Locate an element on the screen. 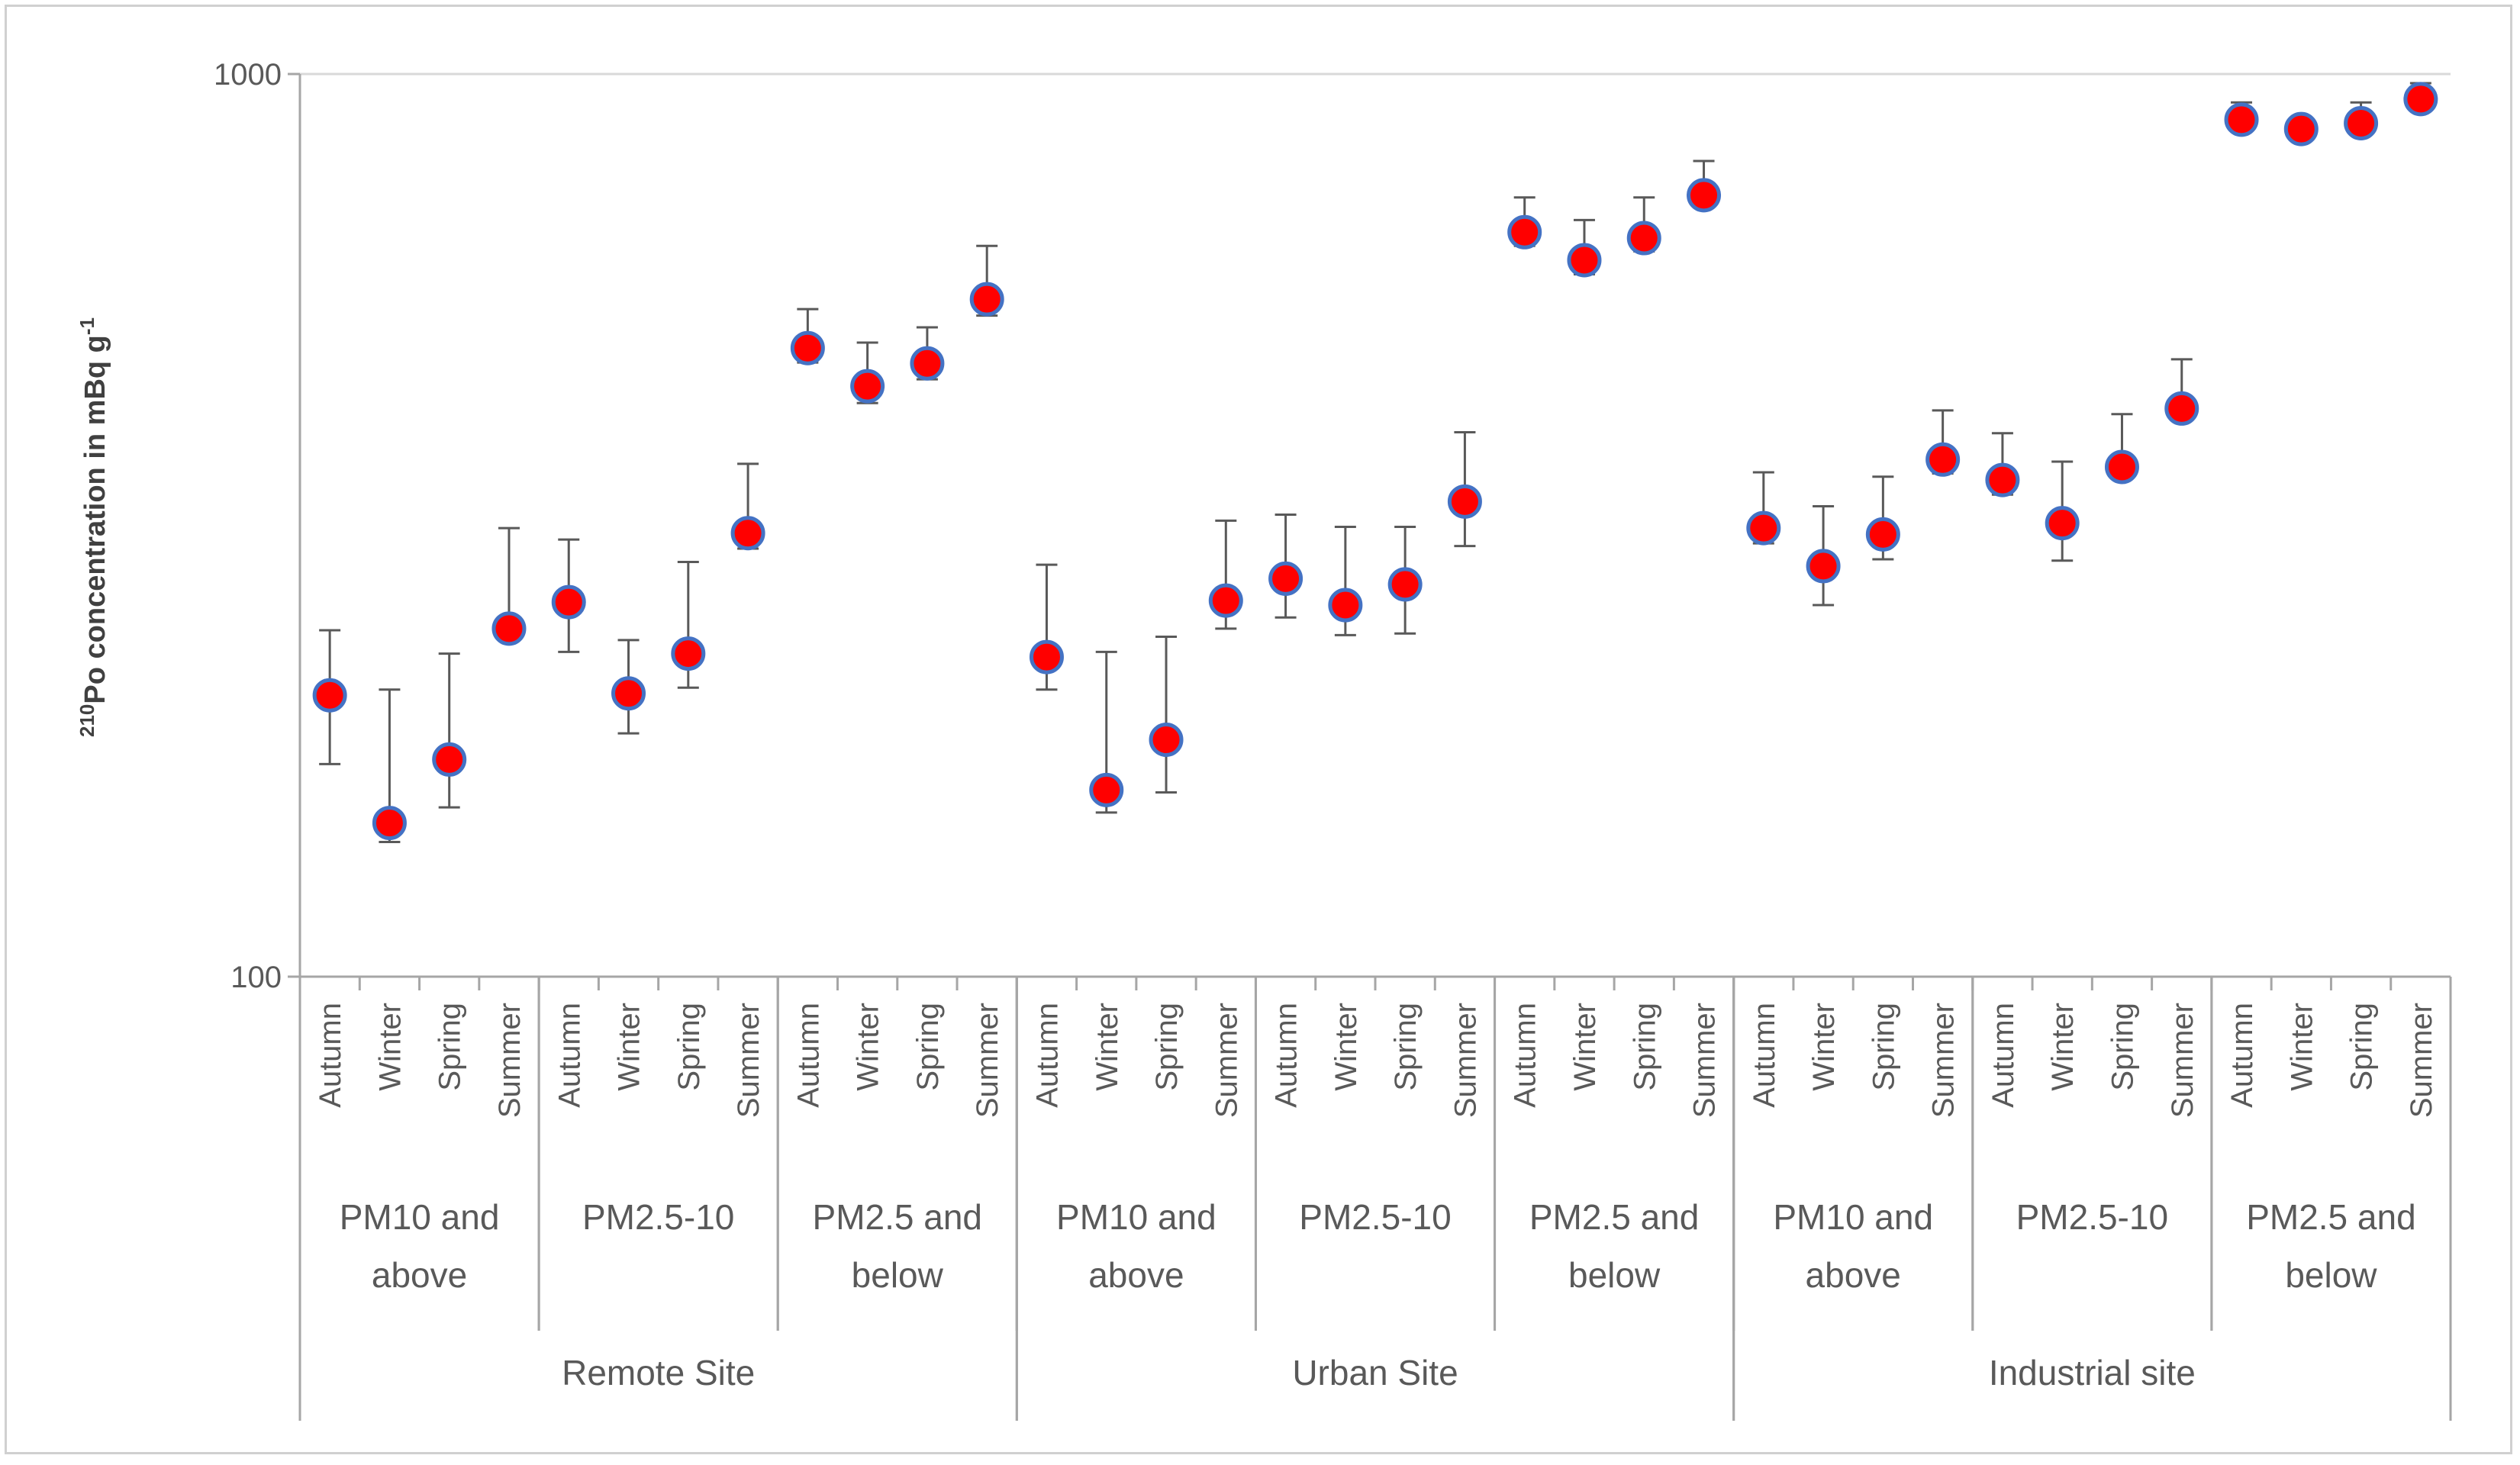 The image size is (2520, 1465). site-label: Industrial site is located at coordinates (2092, 1373).